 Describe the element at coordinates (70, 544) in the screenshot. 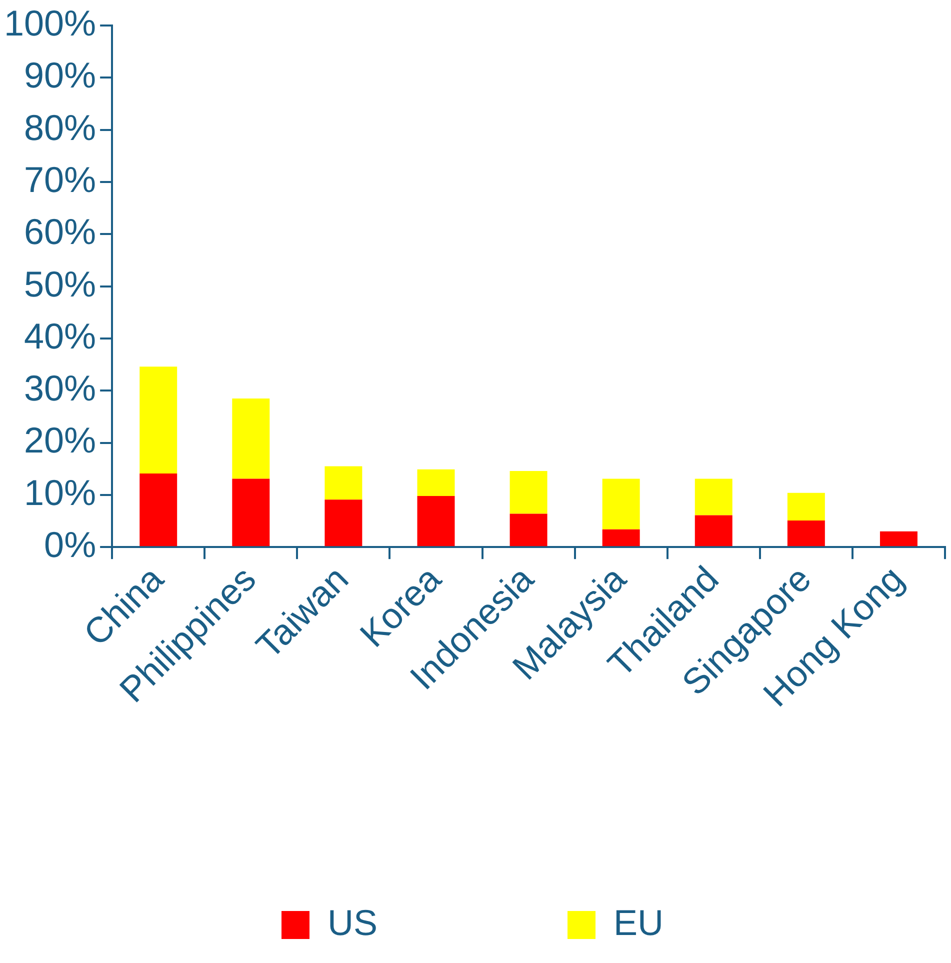

I see `y-tick-label: 0%` at that location.